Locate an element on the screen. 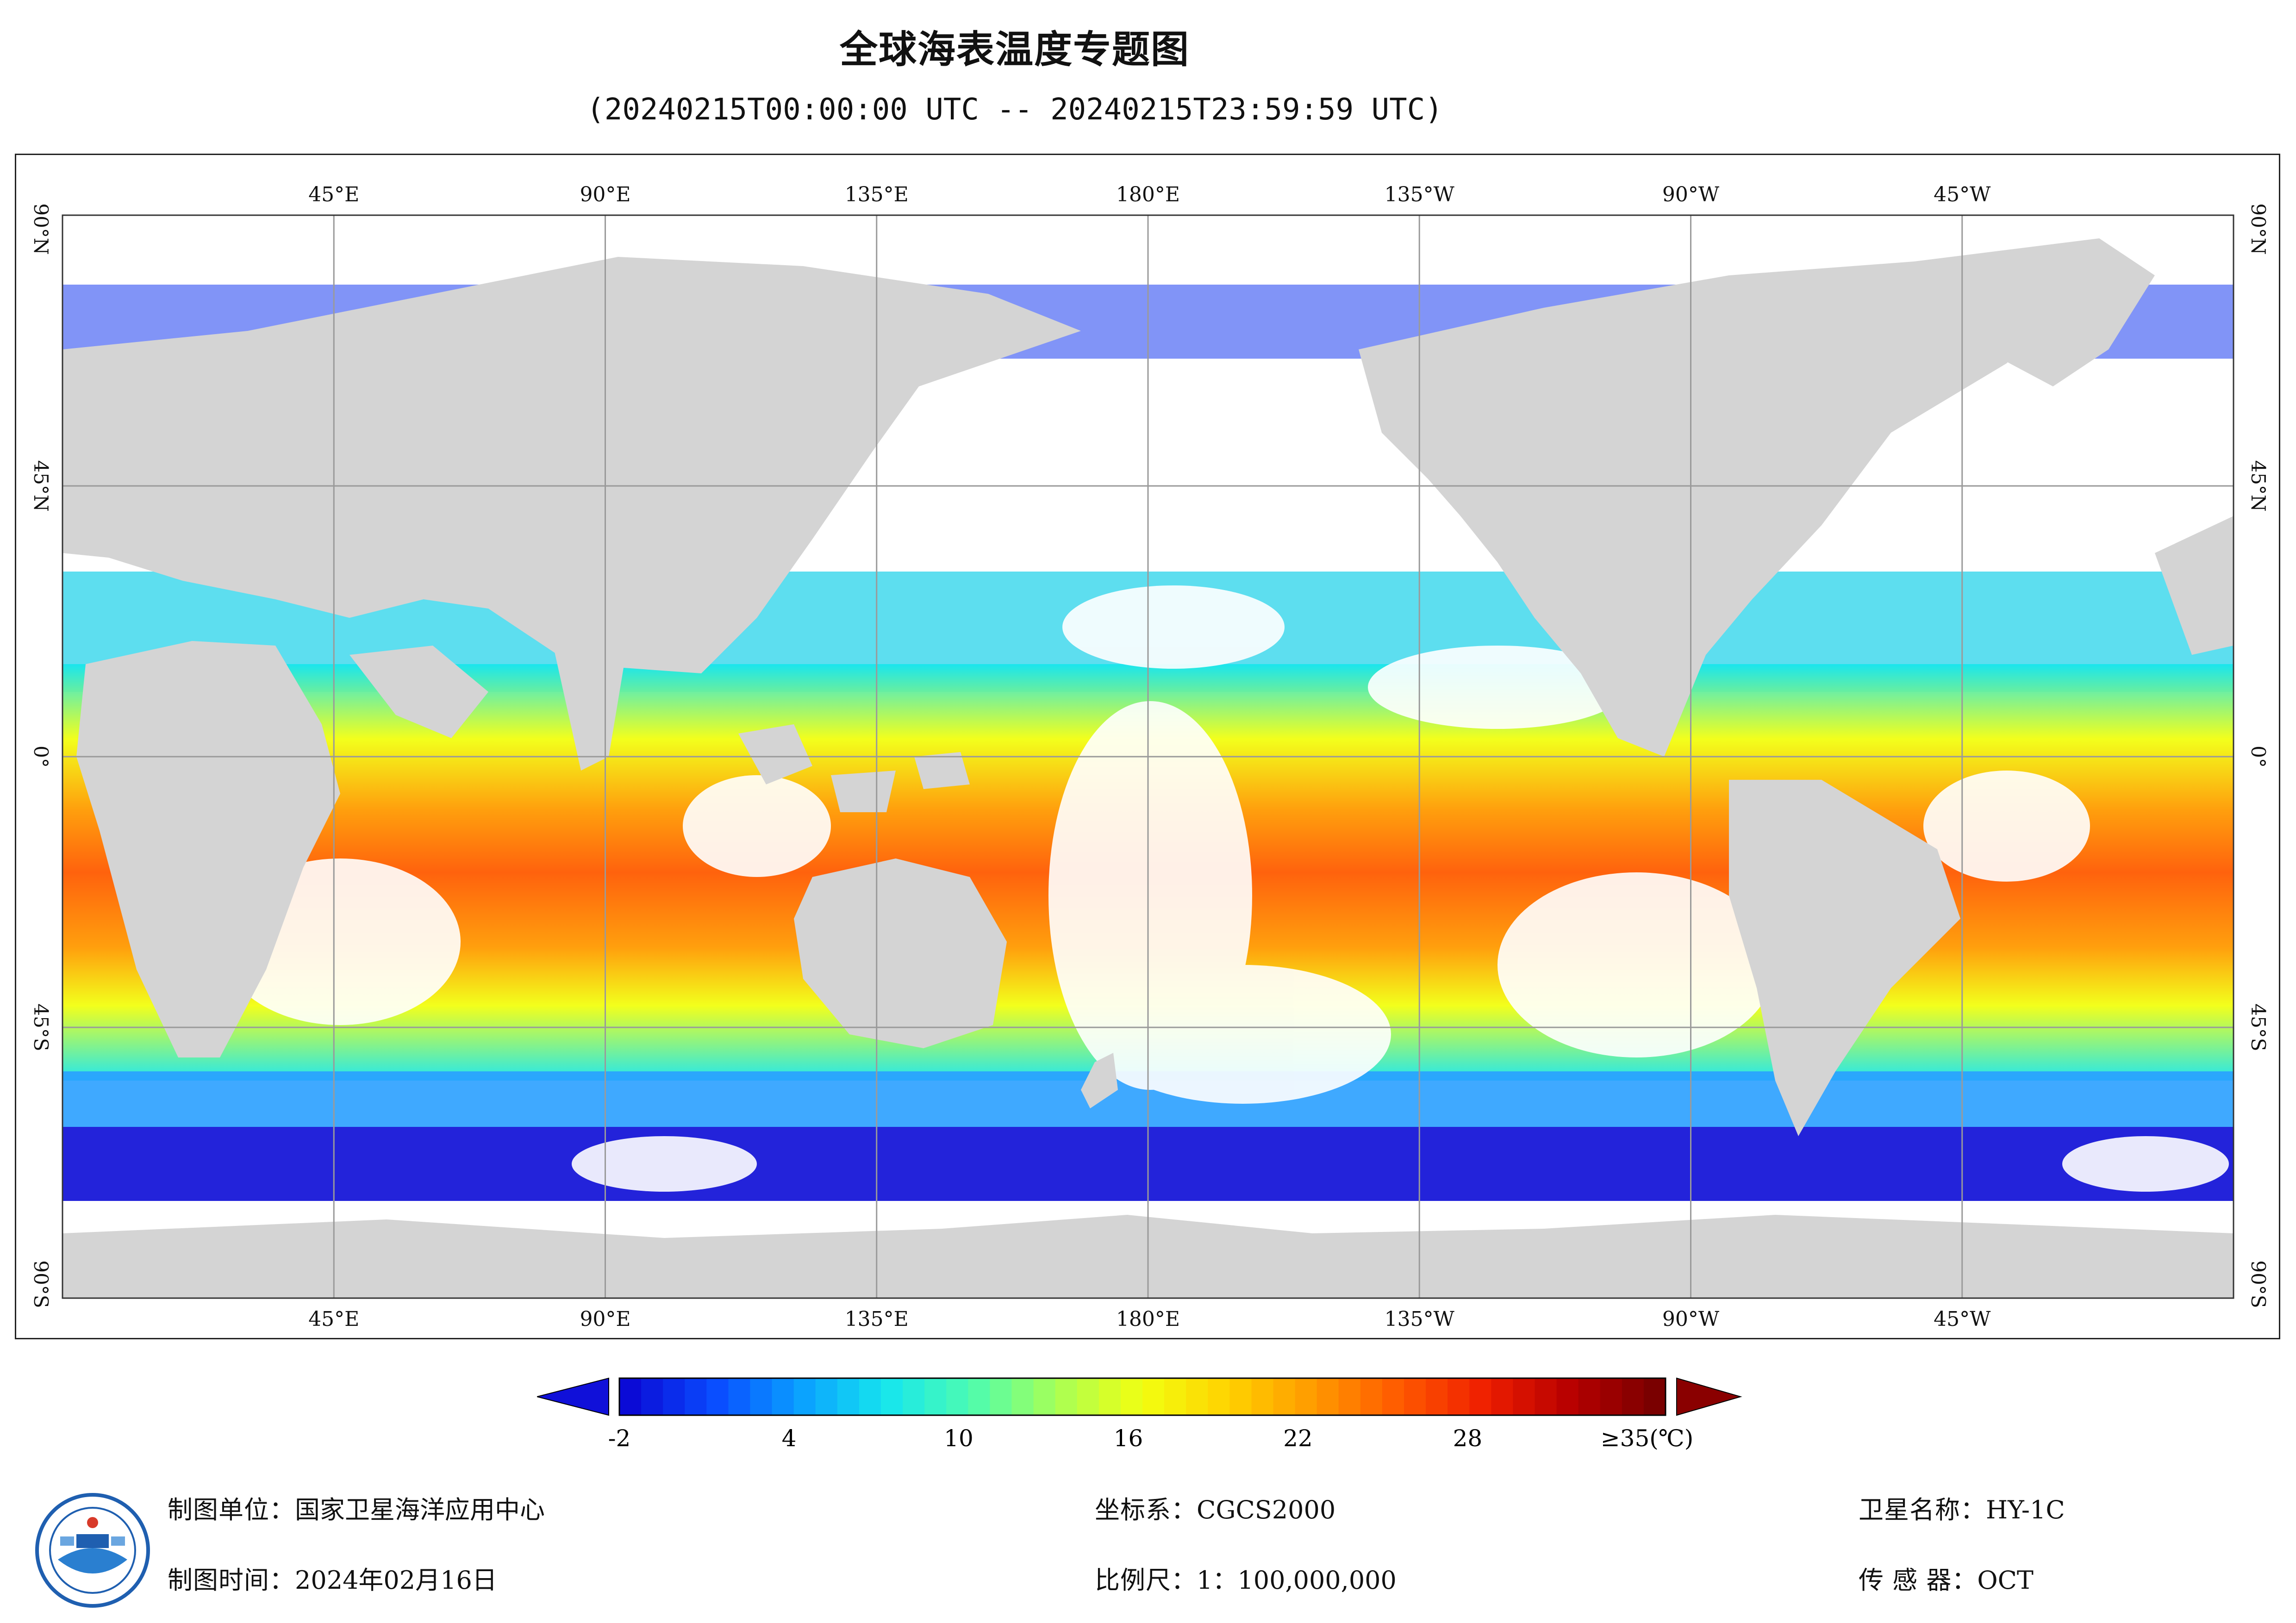 This screenshot has width=2296, height=1623. longitude-label-top: 135°E is located at coordinates (877, 194).